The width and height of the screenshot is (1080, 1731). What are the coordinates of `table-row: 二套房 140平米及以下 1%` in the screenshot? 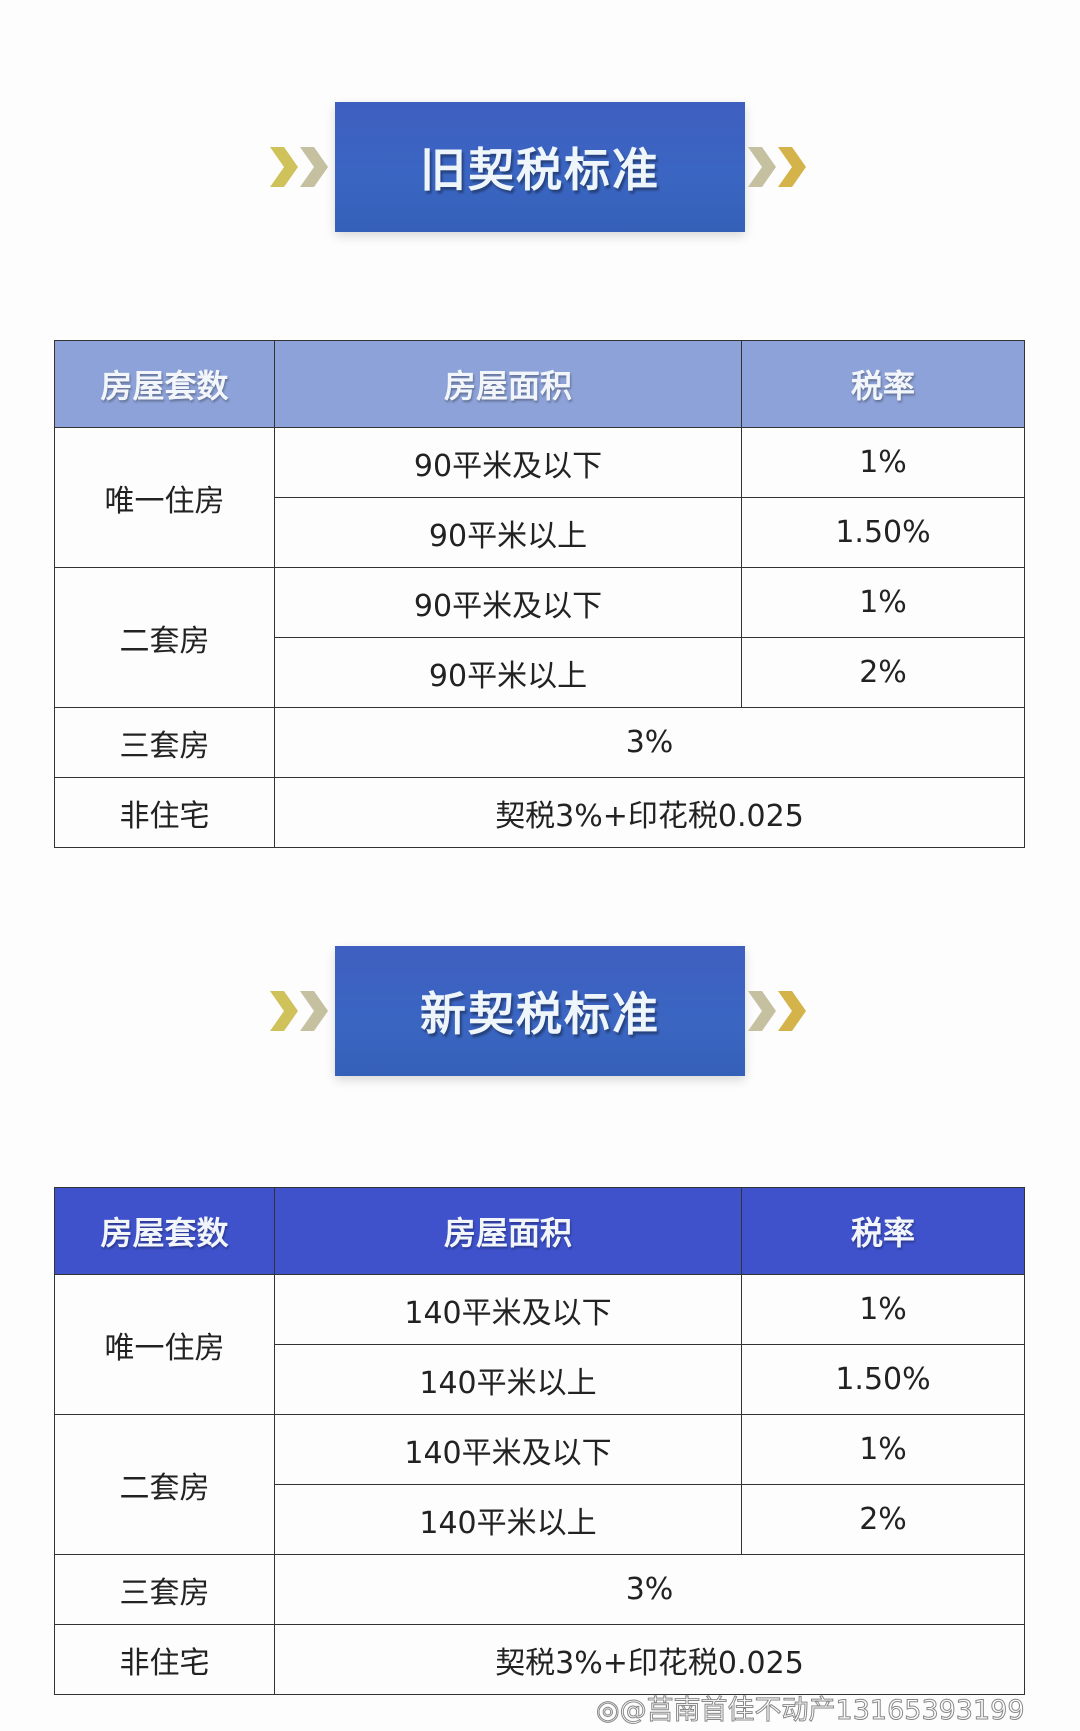 It's located at (539, 1484).